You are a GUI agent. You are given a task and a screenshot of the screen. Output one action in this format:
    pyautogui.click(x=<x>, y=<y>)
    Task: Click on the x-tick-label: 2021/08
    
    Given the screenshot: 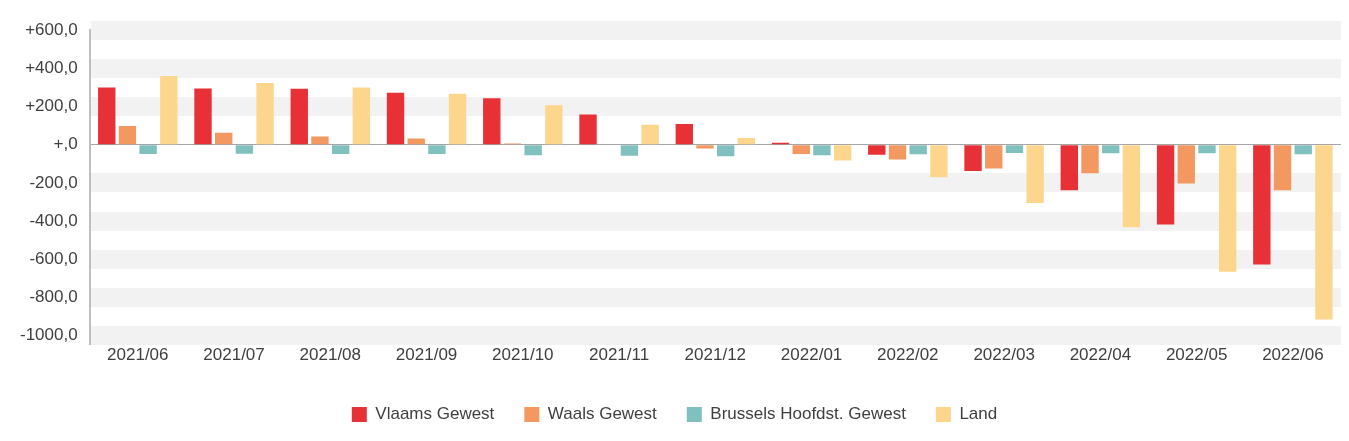 What is the action you would take?
    pyautogui.click(x=330, y=355)
    